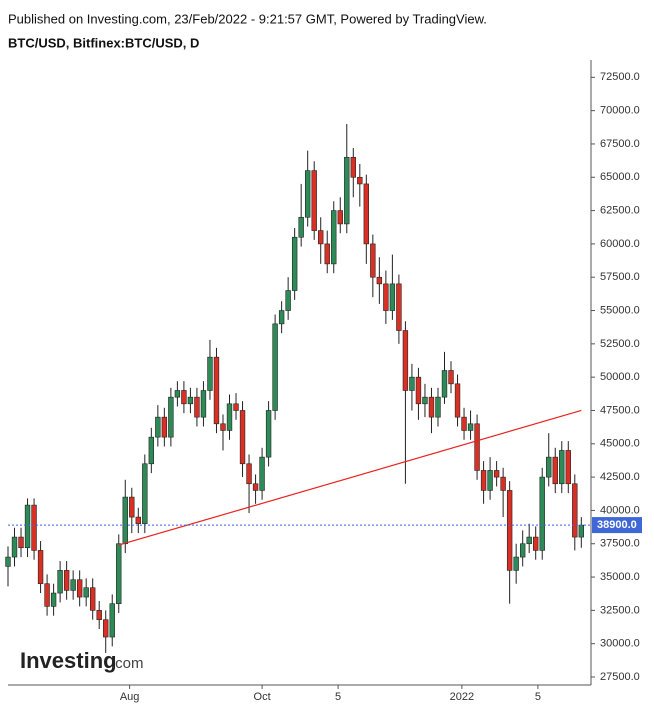 This screenshot has width=654, height=712. I want to click on y-tick-label: 67500.0, so click(620, 144).